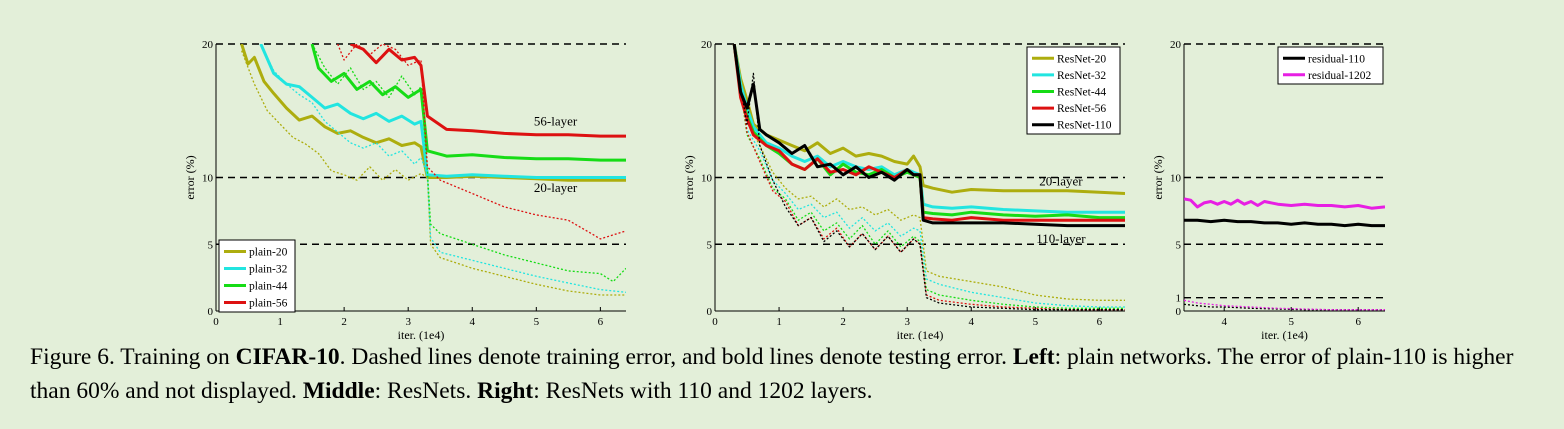 This screenshot has width=1564, height=429. I want to click on series-line-plain-32-train, so click(443, 168).